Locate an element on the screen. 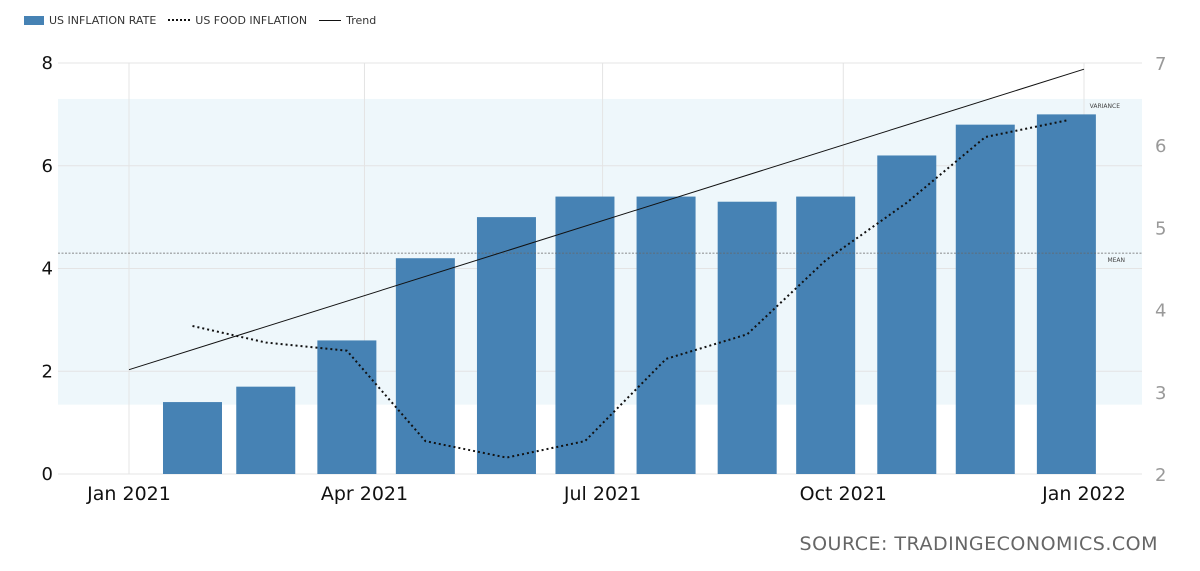 This screenshot has width=1200, height=571. y-tick-right: 3 is located at coordinates (1160, 393).